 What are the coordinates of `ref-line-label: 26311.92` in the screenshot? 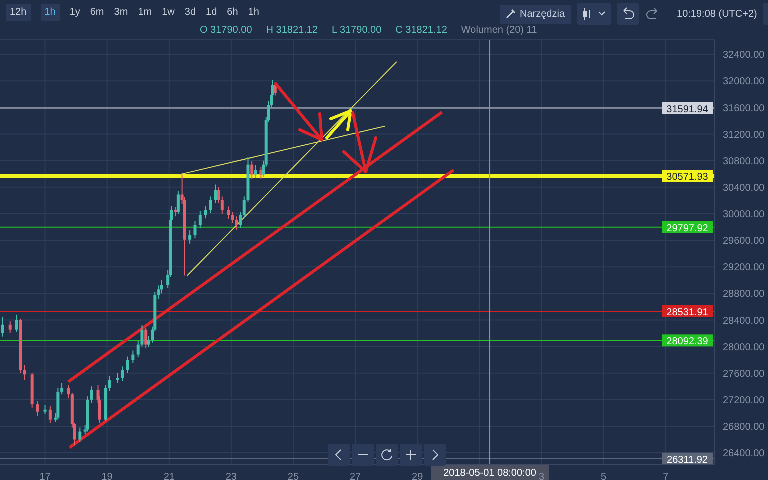 It's located at (687, 460).